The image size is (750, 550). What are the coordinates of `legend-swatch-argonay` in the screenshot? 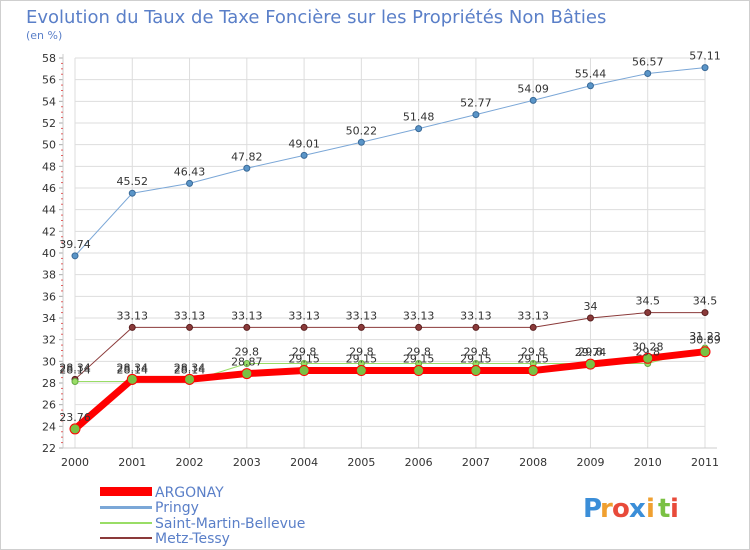 It's located at (126, 491).